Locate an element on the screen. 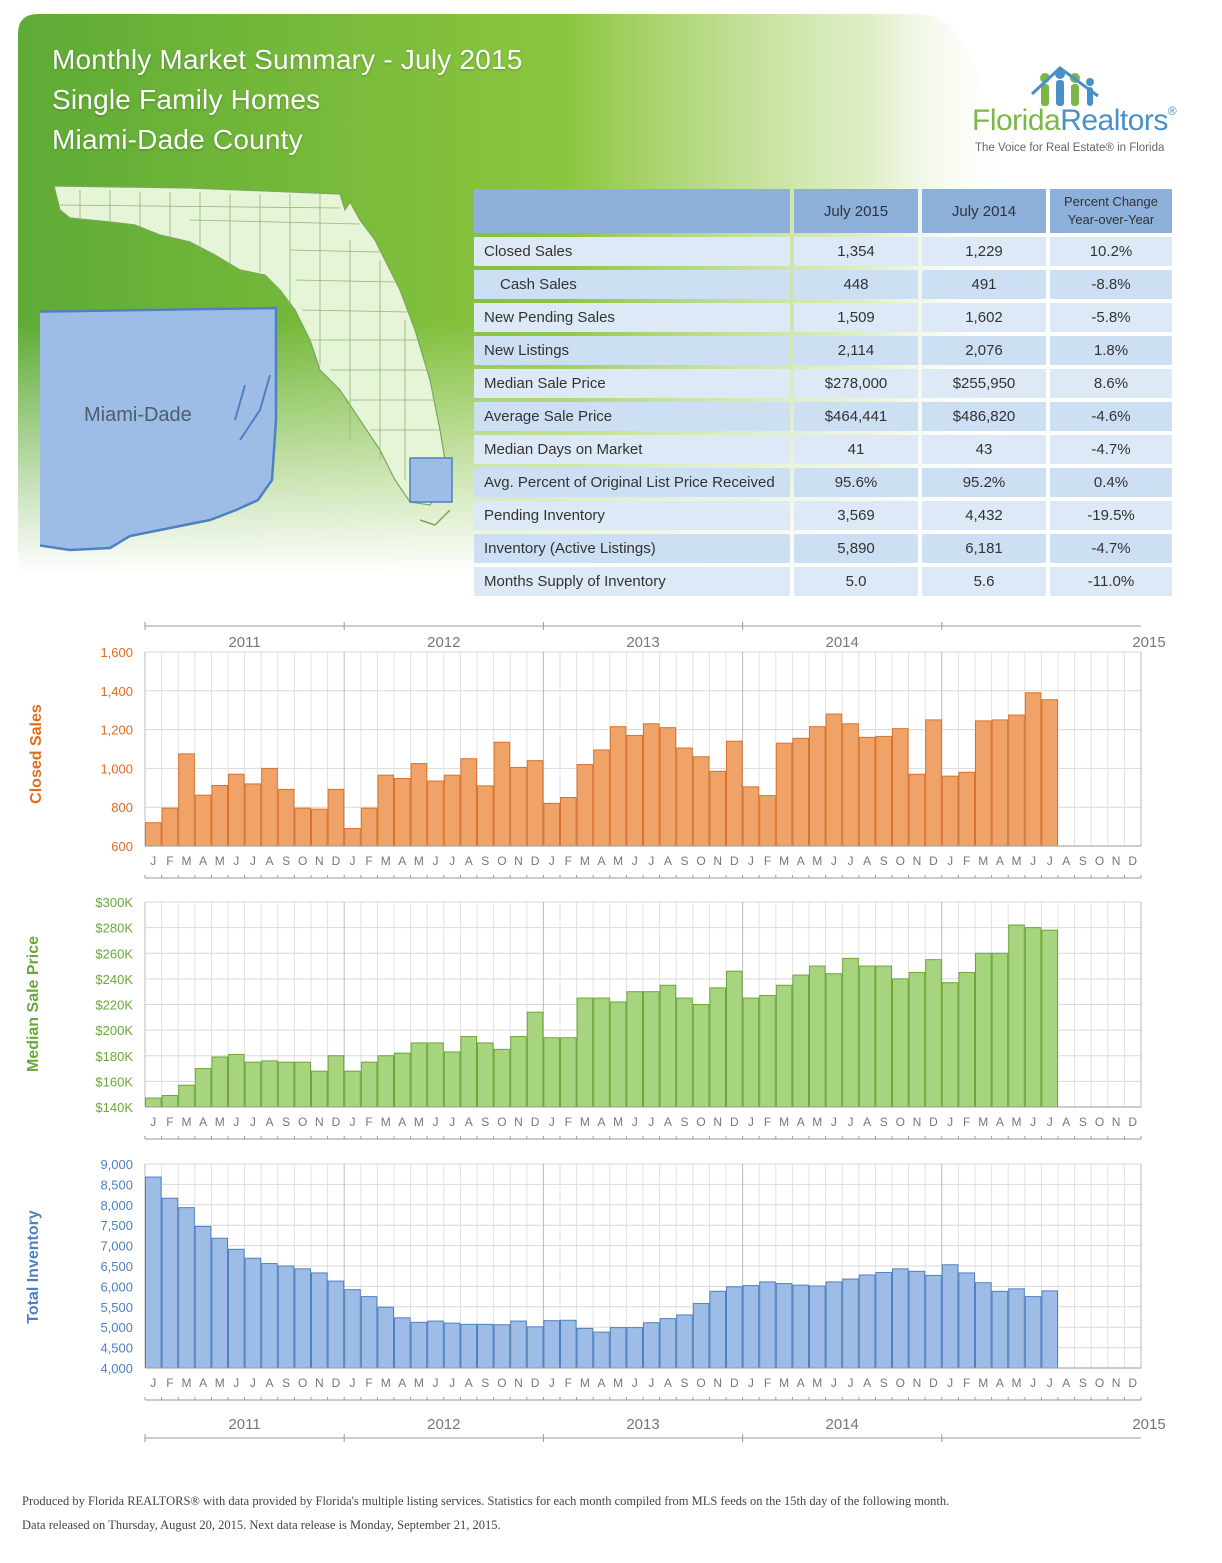  cell-percent-change: -5.8% is located at coordinates (1111, 317).